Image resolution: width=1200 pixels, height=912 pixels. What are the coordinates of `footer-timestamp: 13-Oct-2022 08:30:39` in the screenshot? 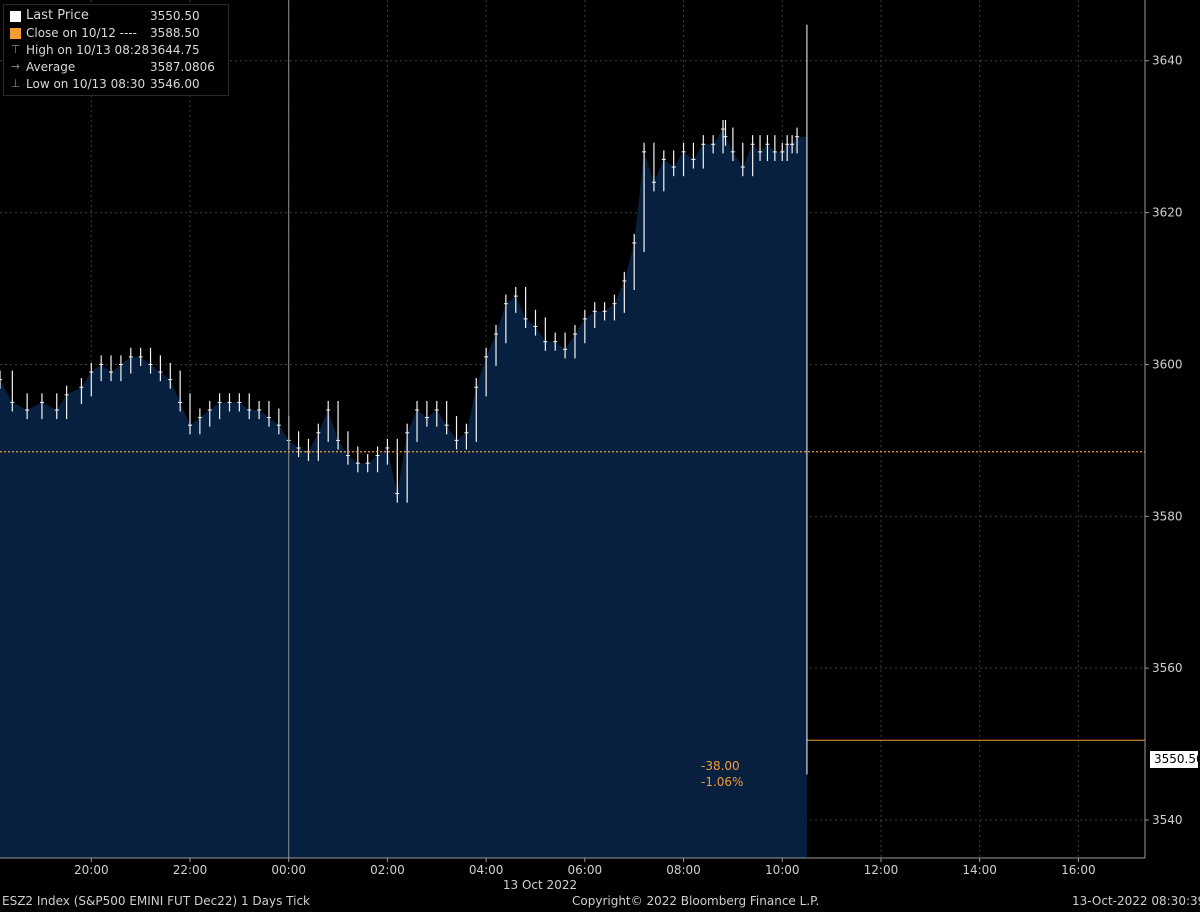 It's located at (1136, 901).